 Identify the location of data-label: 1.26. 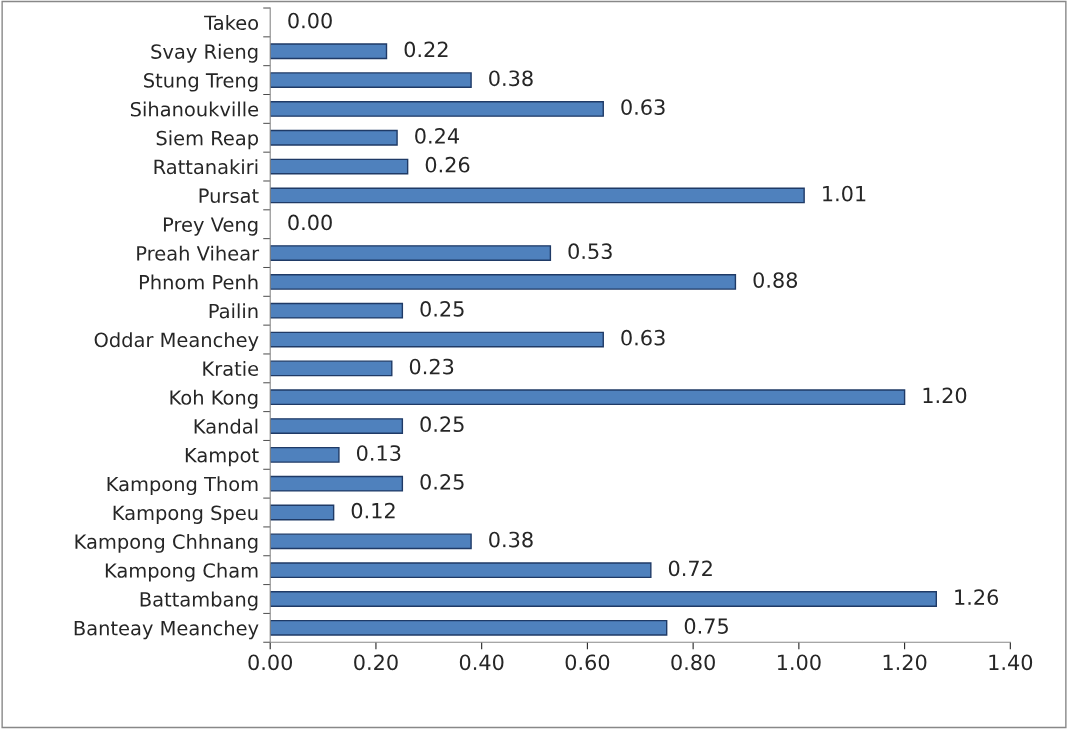
(977, 597).